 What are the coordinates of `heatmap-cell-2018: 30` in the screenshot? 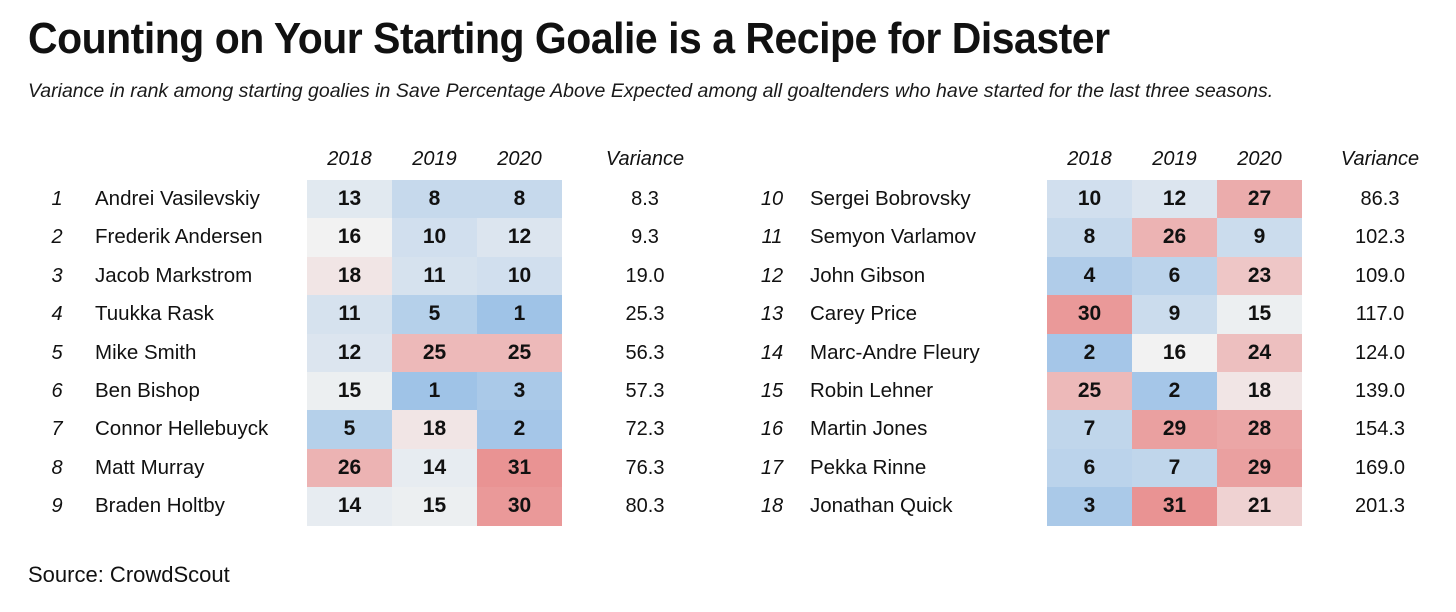 It's located at (1089, 314).